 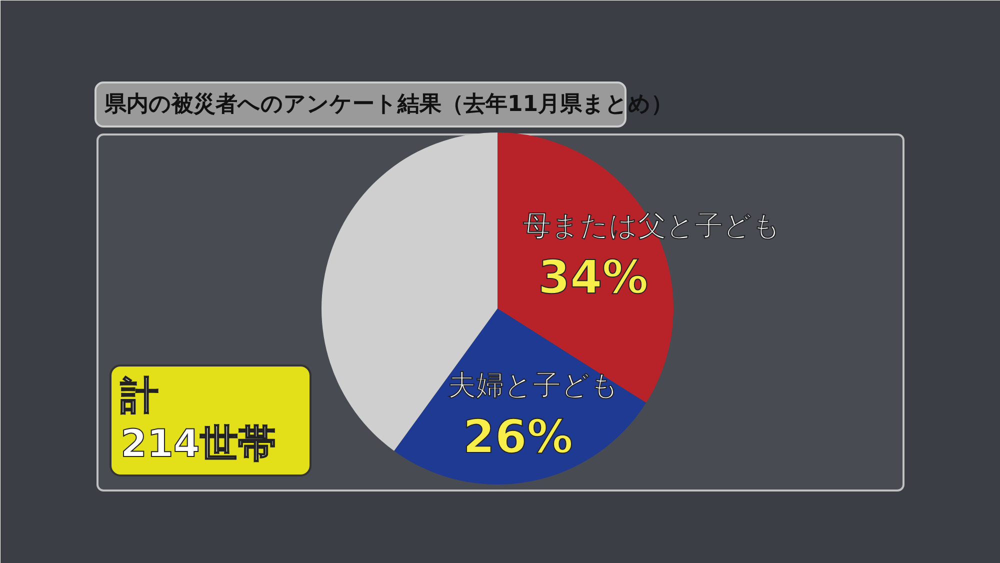 I want to click on data-label: 34%, so click(x=593, y=277).